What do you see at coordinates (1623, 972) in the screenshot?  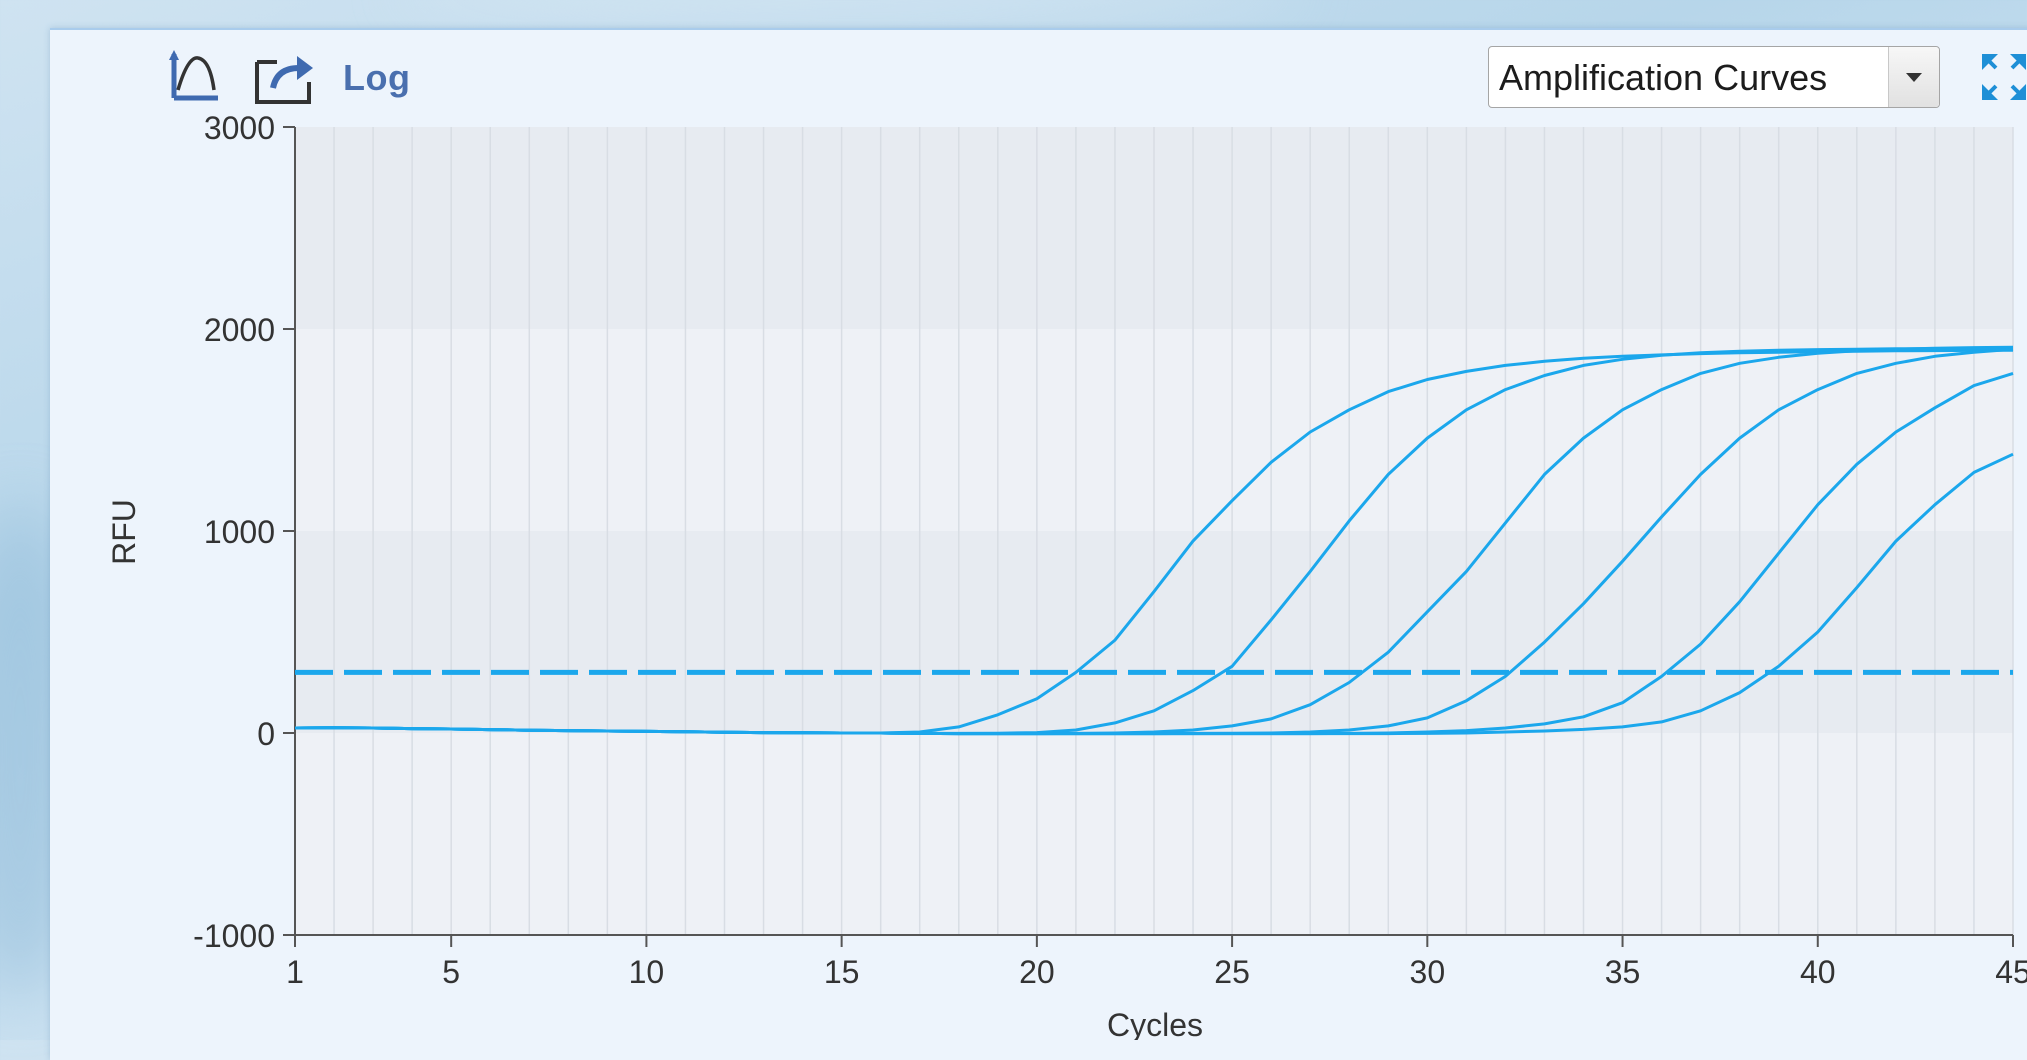 I see `x-tick-label: 35` at bounding box center [1623, 972].